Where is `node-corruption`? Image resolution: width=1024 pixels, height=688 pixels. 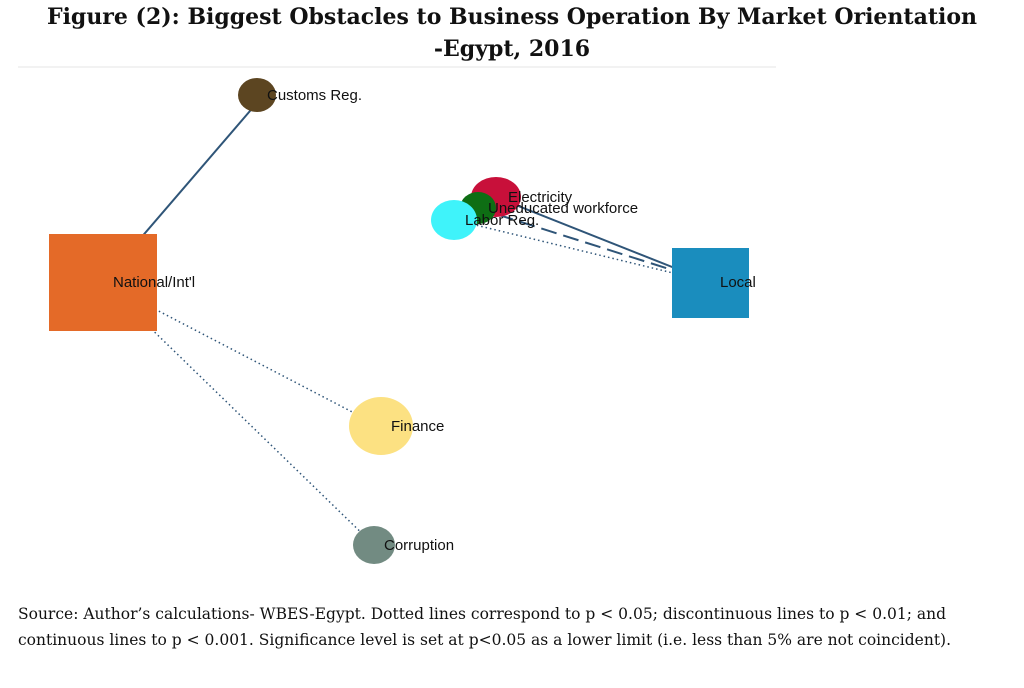
node-corruption is located at coordinates (374, 545).